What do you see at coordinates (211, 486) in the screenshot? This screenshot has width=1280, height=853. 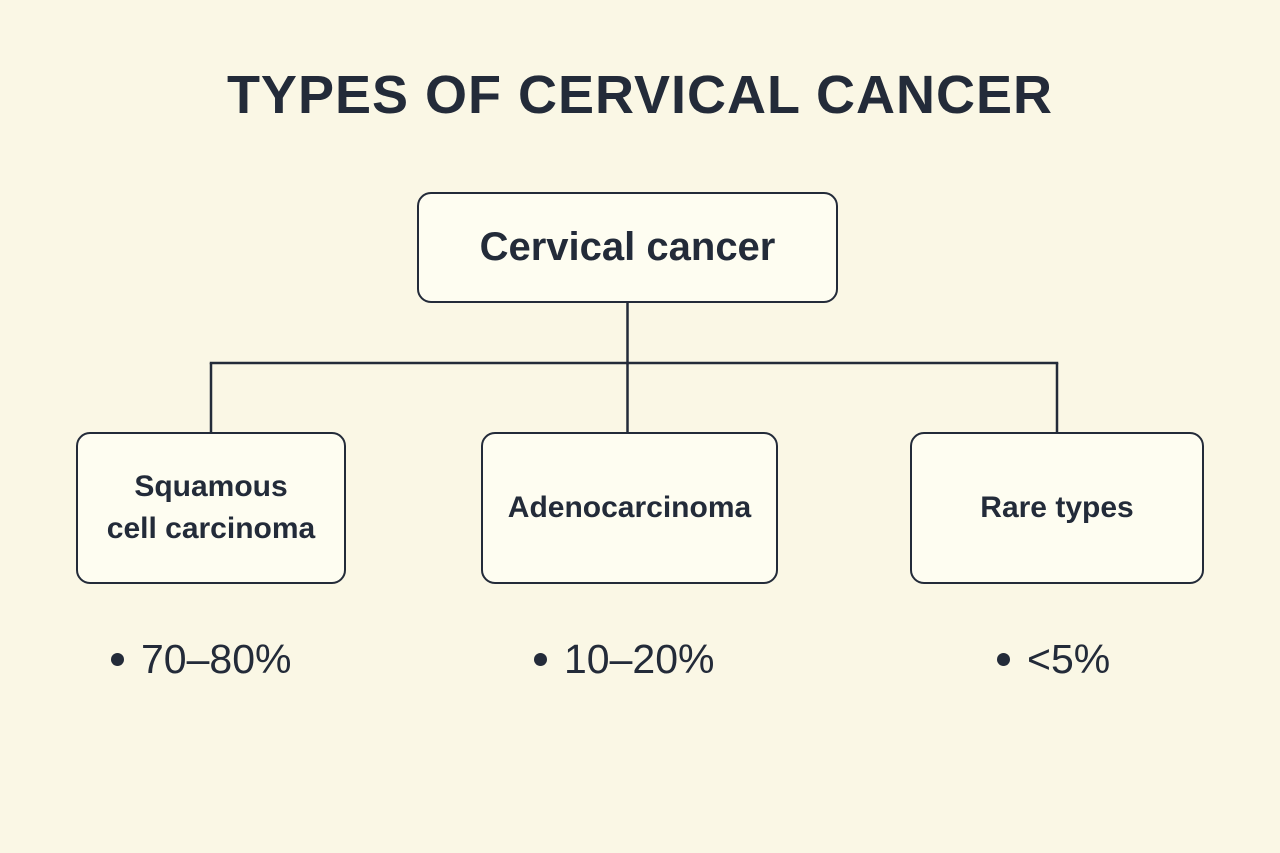 I see `node-label-line: Squamous` at bounding box center [211, 486].